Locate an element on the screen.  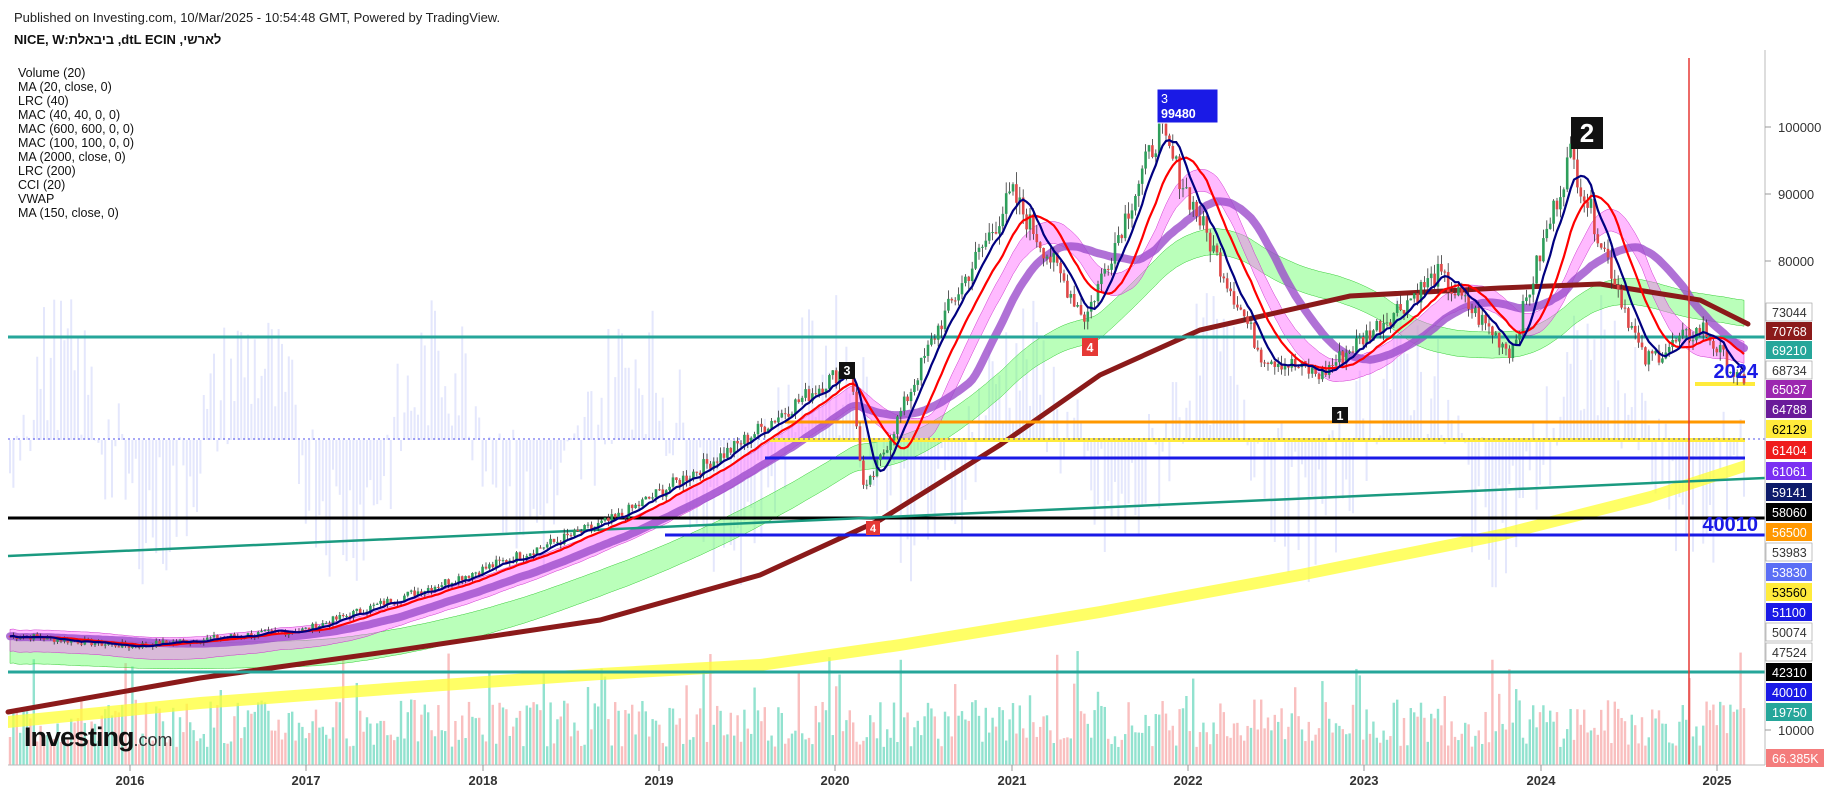
price-label: 53983 is located at coordinates (1789, 553).